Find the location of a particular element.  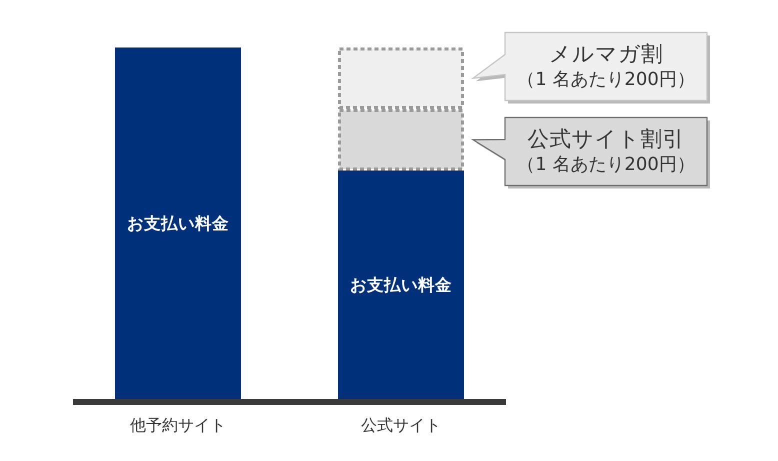

x-tick-label: 公式サイト is located at coordinates (401, 425).